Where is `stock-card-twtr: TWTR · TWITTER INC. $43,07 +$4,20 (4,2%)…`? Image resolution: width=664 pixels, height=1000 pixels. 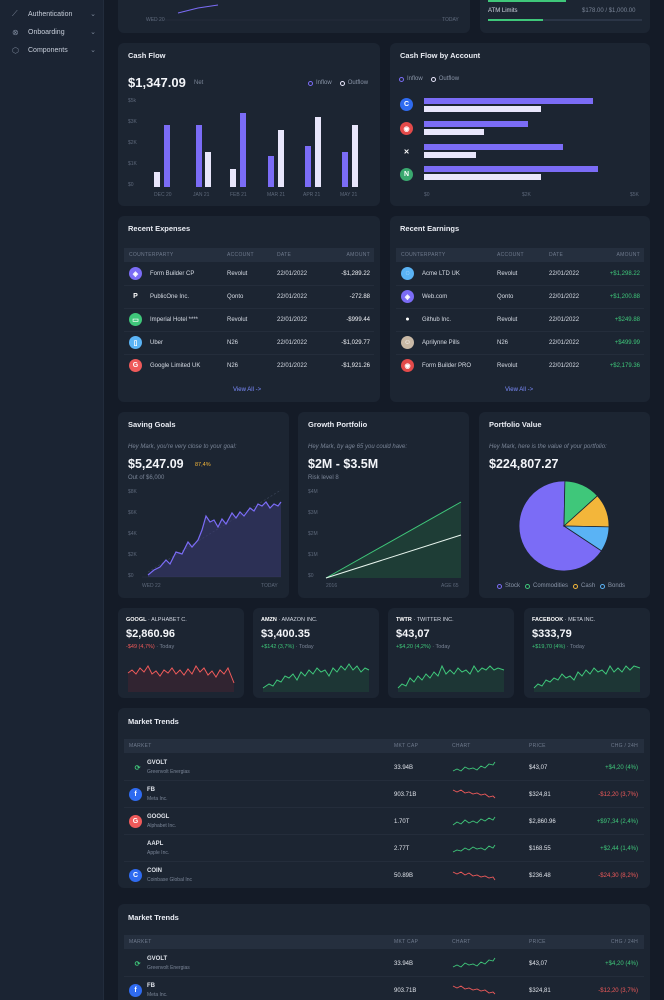 stock-card-twtr: TWTR · TWITTER INC. $43,07 +$4,20 (4,2%)… is located at coordinates (451, 653).